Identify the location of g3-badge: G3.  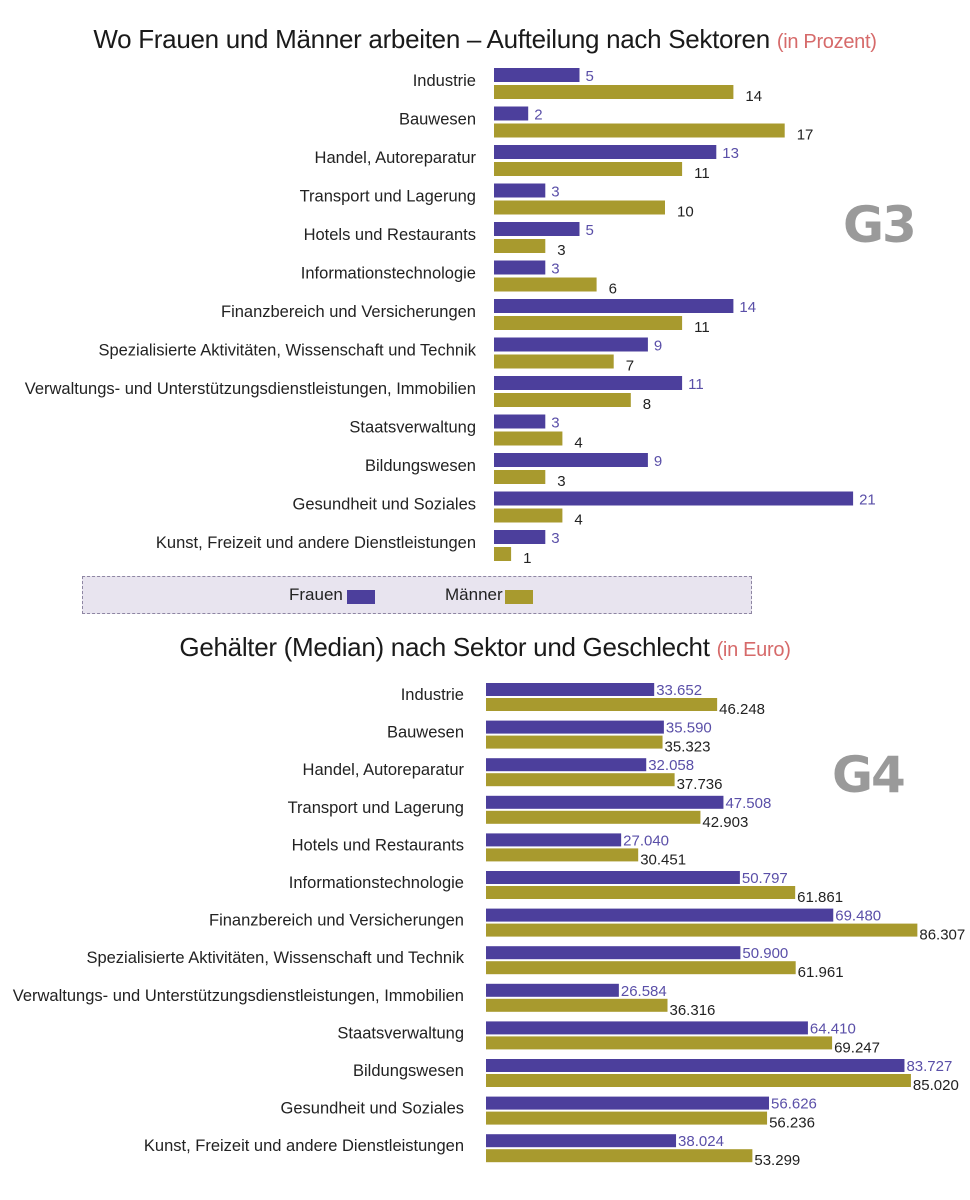
(880, 225).